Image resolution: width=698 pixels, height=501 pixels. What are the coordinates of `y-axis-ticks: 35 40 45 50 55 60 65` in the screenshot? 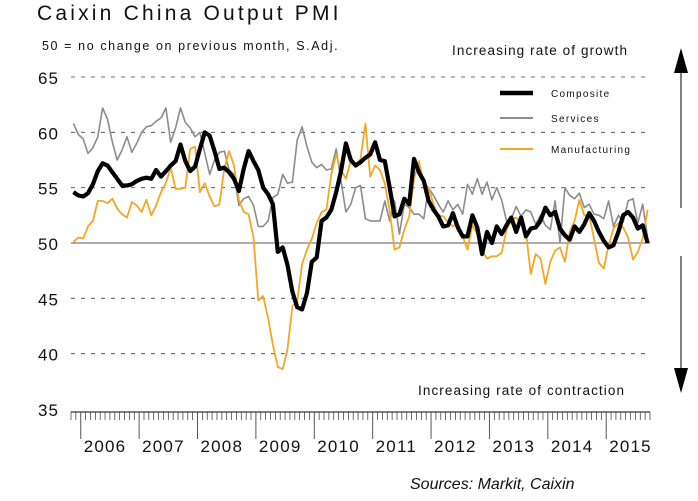 It's located at (48, 244).